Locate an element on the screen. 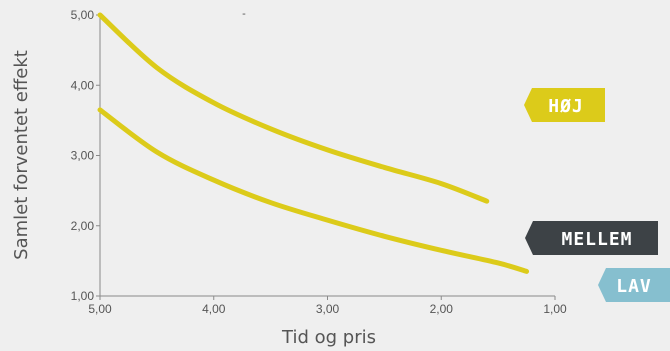 This screenshot has width=670, height=351. y-tick-label: 5,00 is located at coordinates (83, 15).